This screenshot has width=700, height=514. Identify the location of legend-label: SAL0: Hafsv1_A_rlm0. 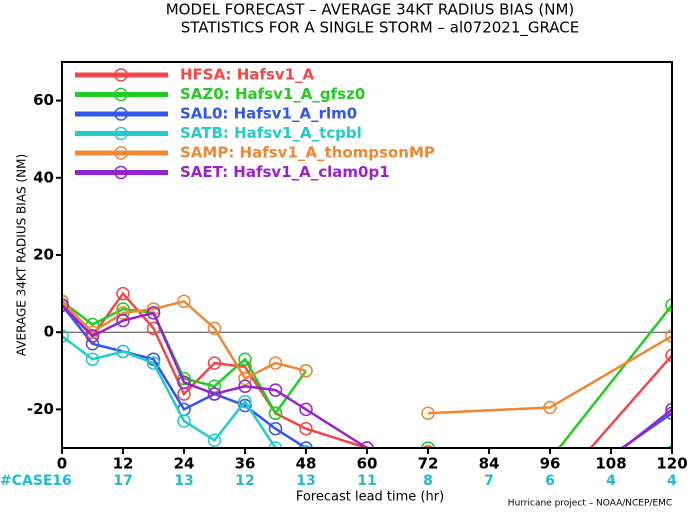
(268, 114).